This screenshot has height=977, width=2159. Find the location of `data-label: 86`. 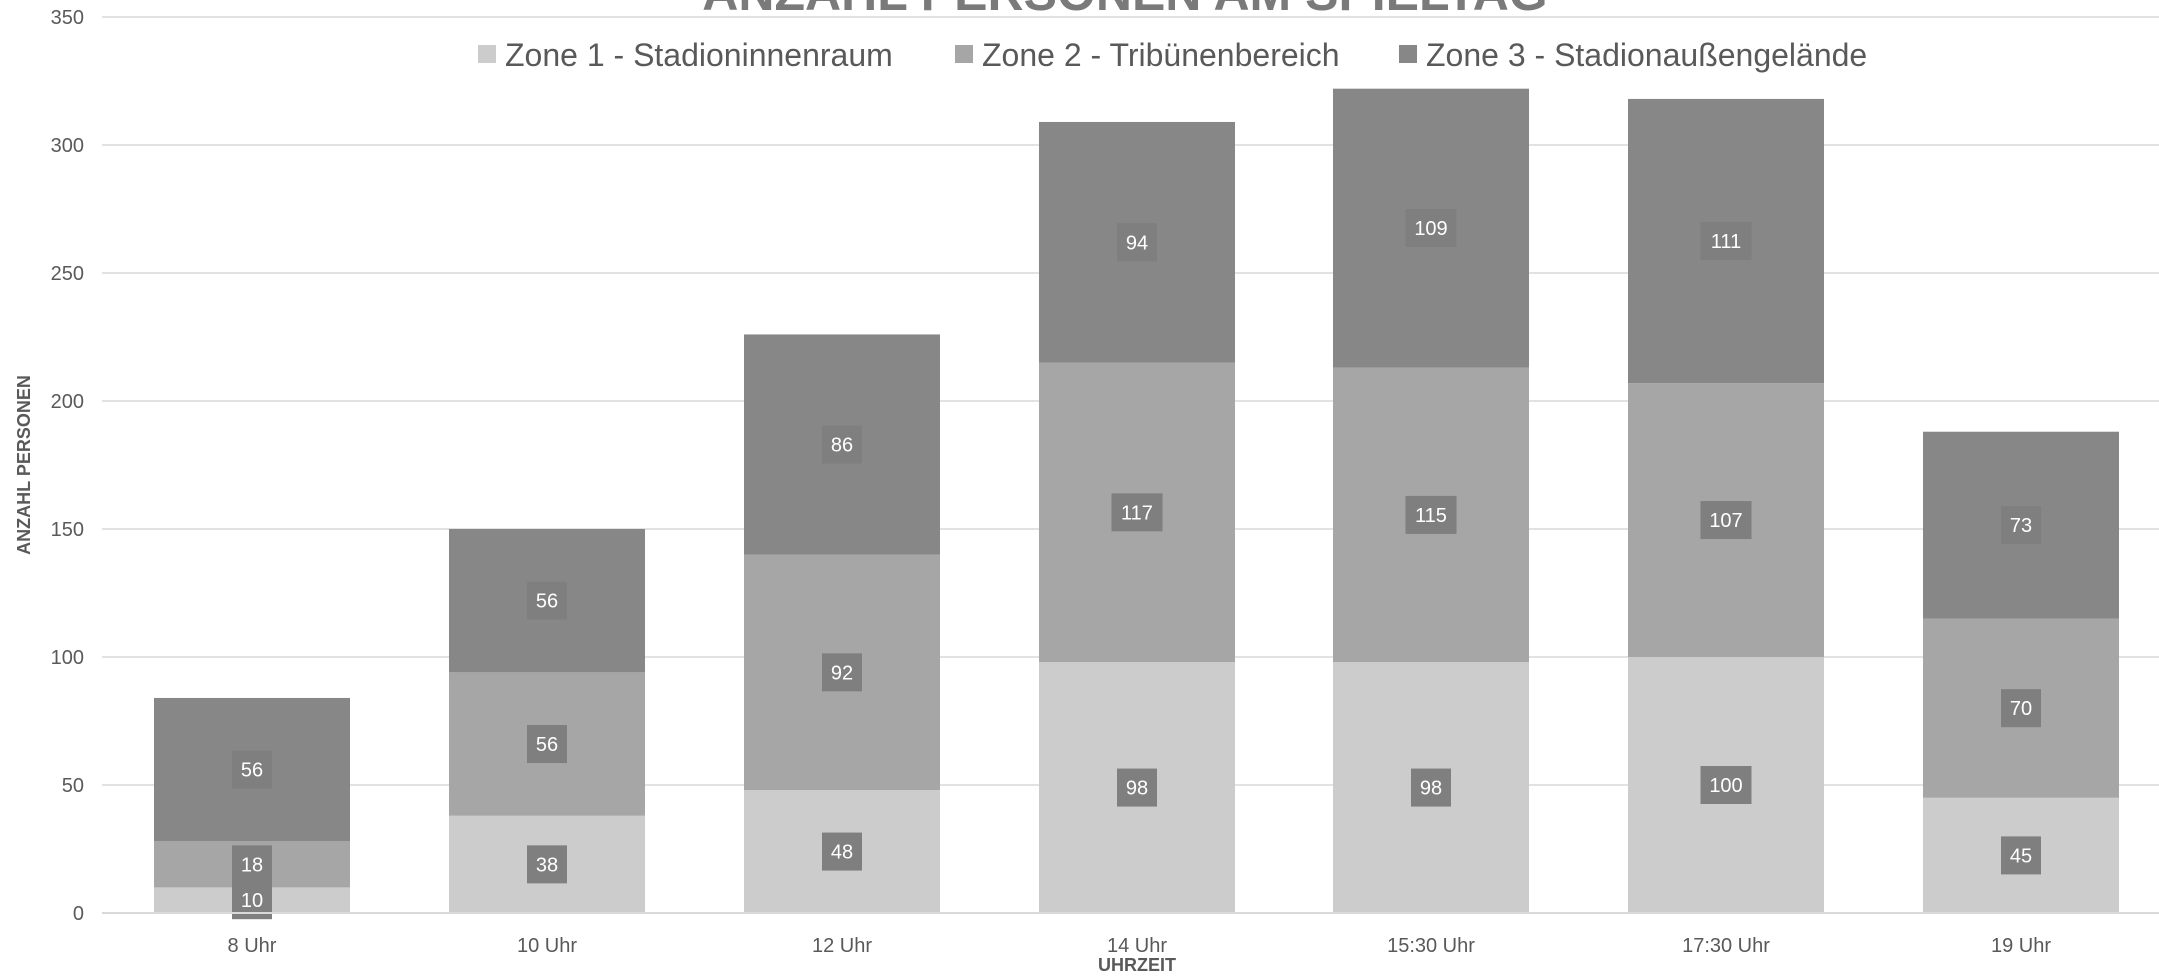

data-label: 86 is located at coordinates (842, 446).